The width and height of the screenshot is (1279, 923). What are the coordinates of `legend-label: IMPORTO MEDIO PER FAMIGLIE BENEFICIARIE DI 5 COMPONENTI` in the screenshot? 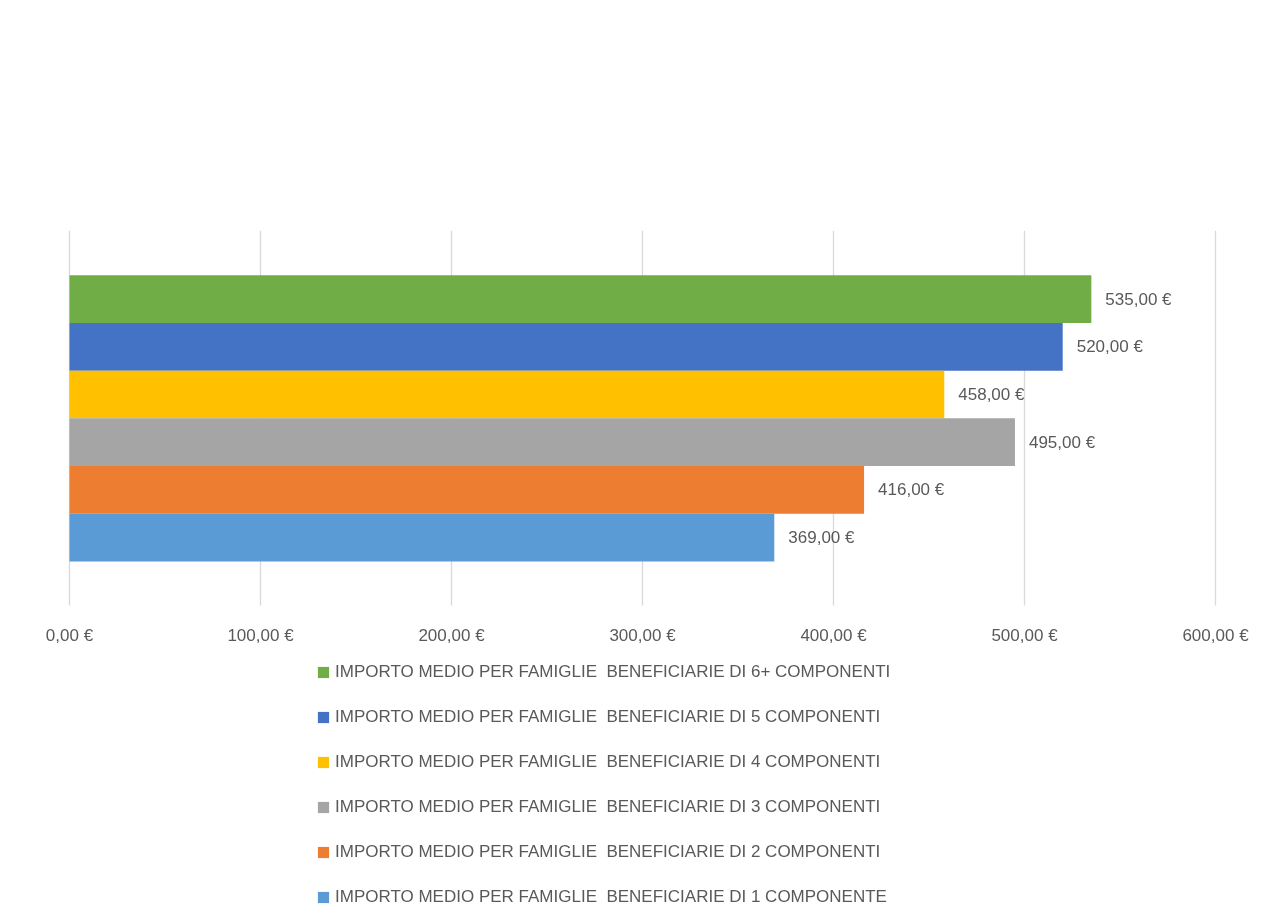 It's located at (608, 717).